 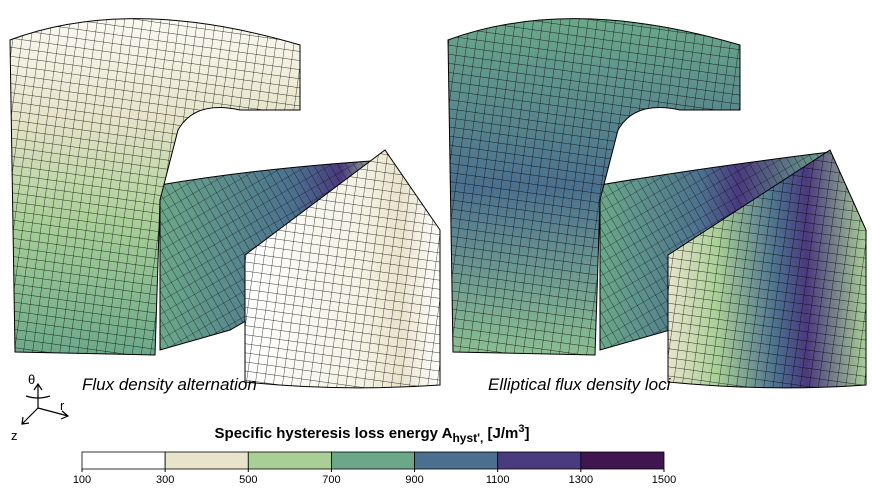 I want to click on title-main: Specific hysteresis loss energy A, so click(x=334, y=433).